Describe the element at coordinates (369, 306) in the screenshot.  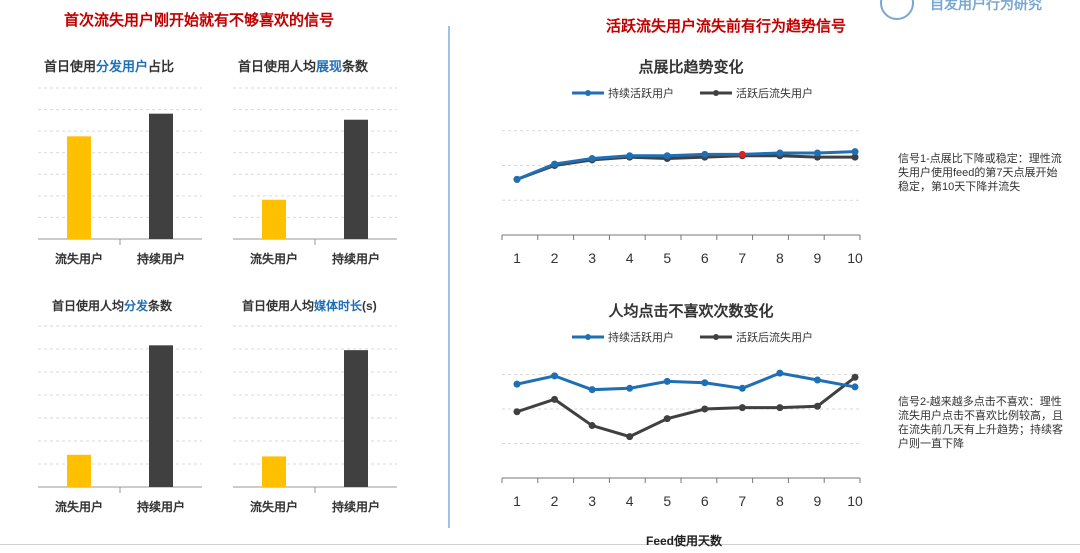
I see `title-part: (s)` at that location.